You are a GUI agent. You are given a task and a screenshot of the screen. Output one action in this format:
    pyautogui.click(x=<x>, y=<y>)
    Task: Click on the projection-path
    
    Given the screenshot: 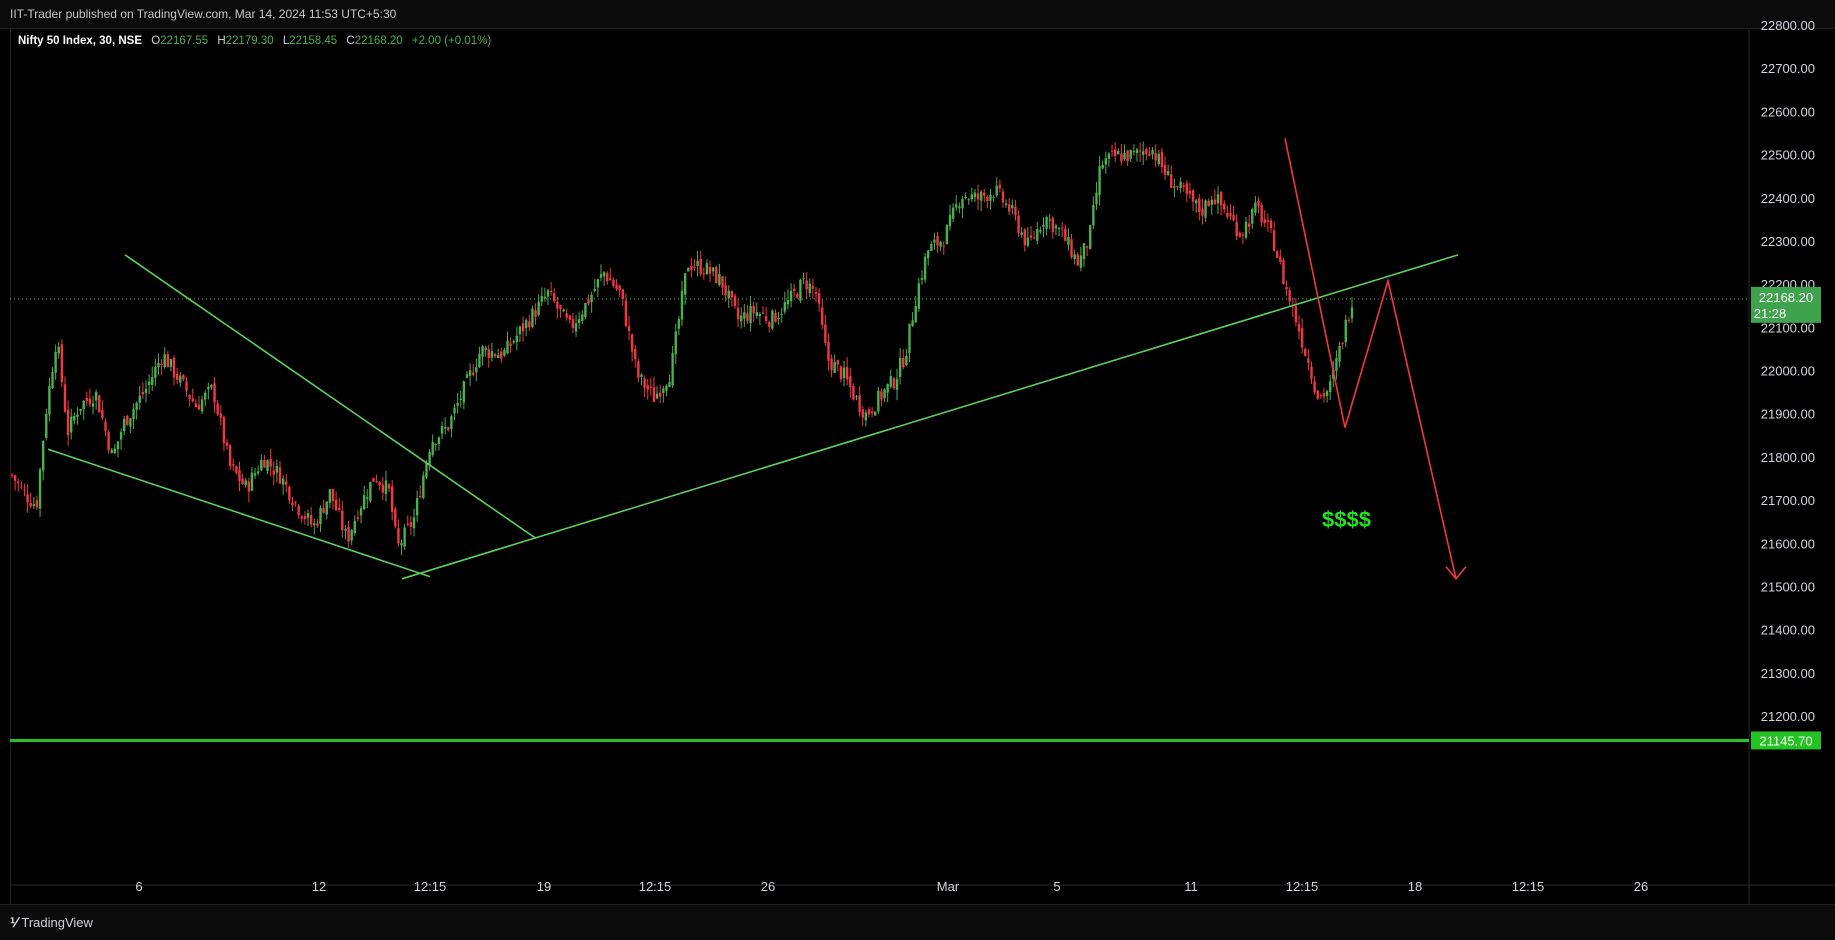 What is the action you would take?
    pyautogui.click(x=1370, y=358)
    